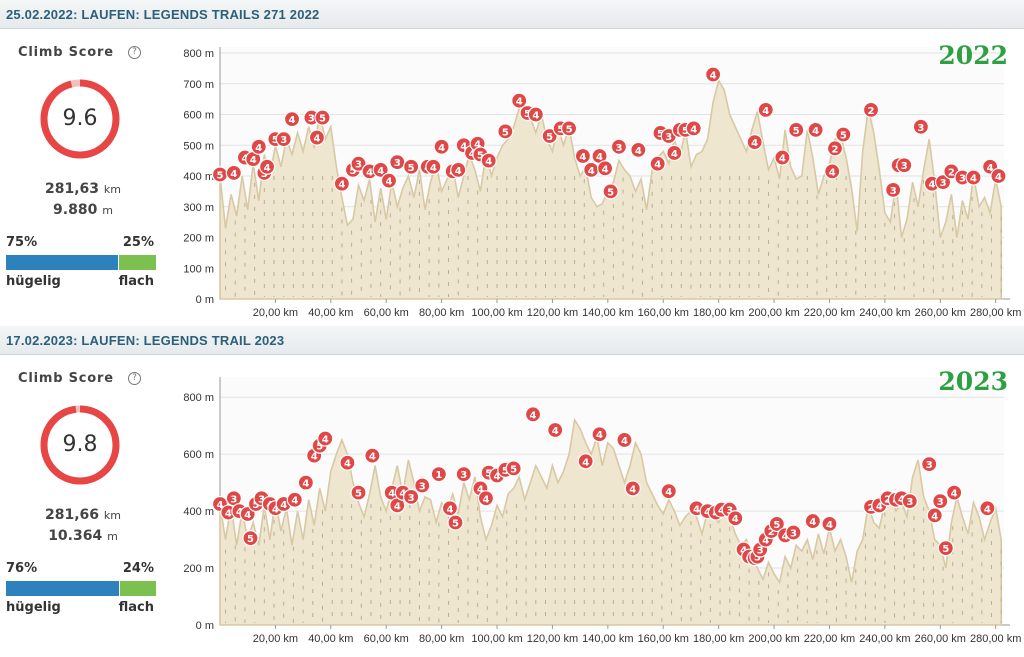  What do you see at coordinates (198, 146) in the screenshot?
I see `y-tick-label: 500 m` at bounding box center [198, 146].